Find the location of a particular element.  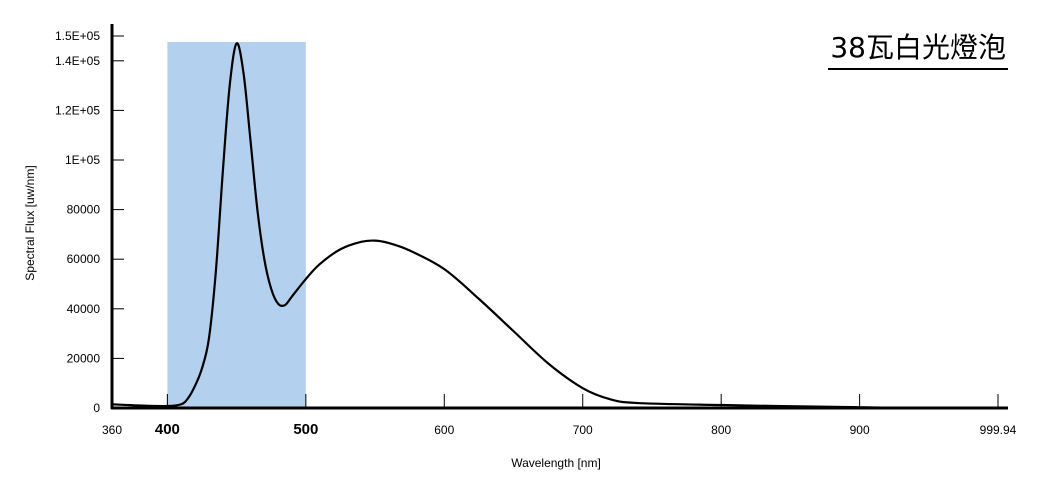

y-tick-label: 1.2E+05 is located at coordinates (77, 110).